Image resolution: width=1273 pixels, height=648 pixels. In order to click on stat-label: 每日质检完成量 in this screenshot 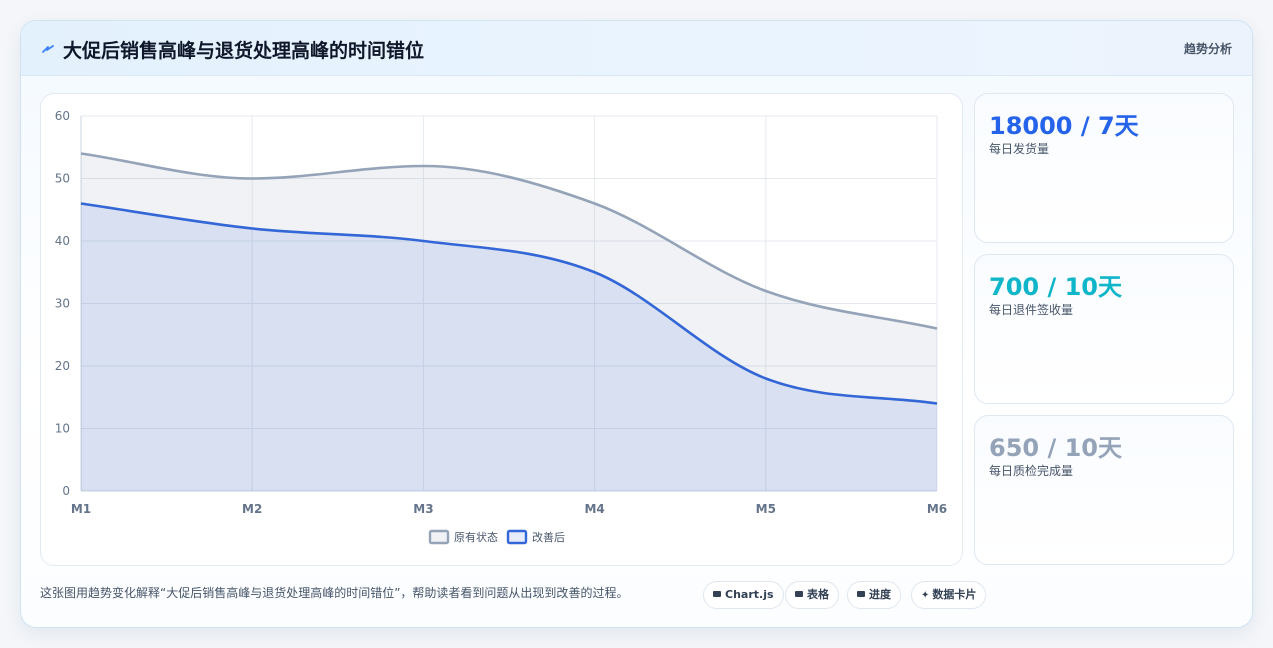, I will do `click(1031, 471)`.